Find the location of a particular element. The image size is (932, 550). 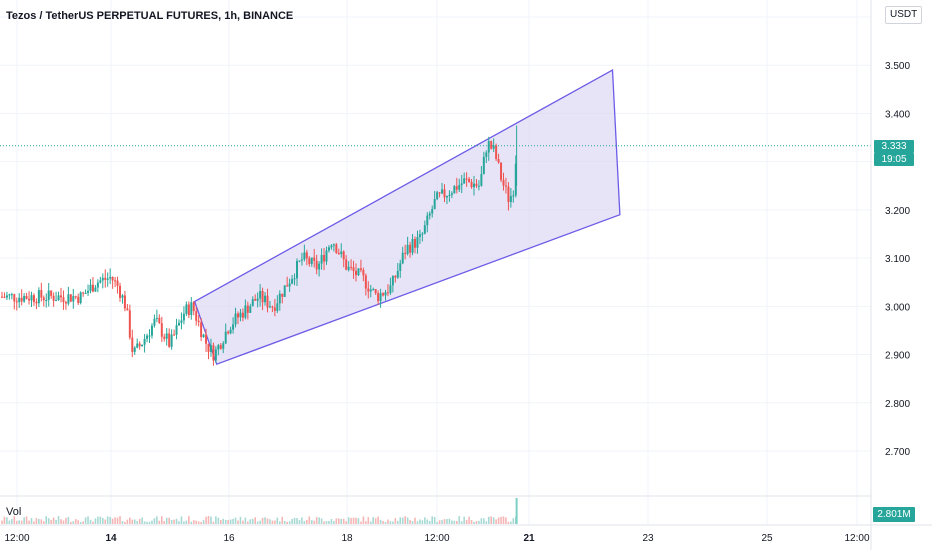

y-tick-label: 3.100 is located at coordinates (897, 259).